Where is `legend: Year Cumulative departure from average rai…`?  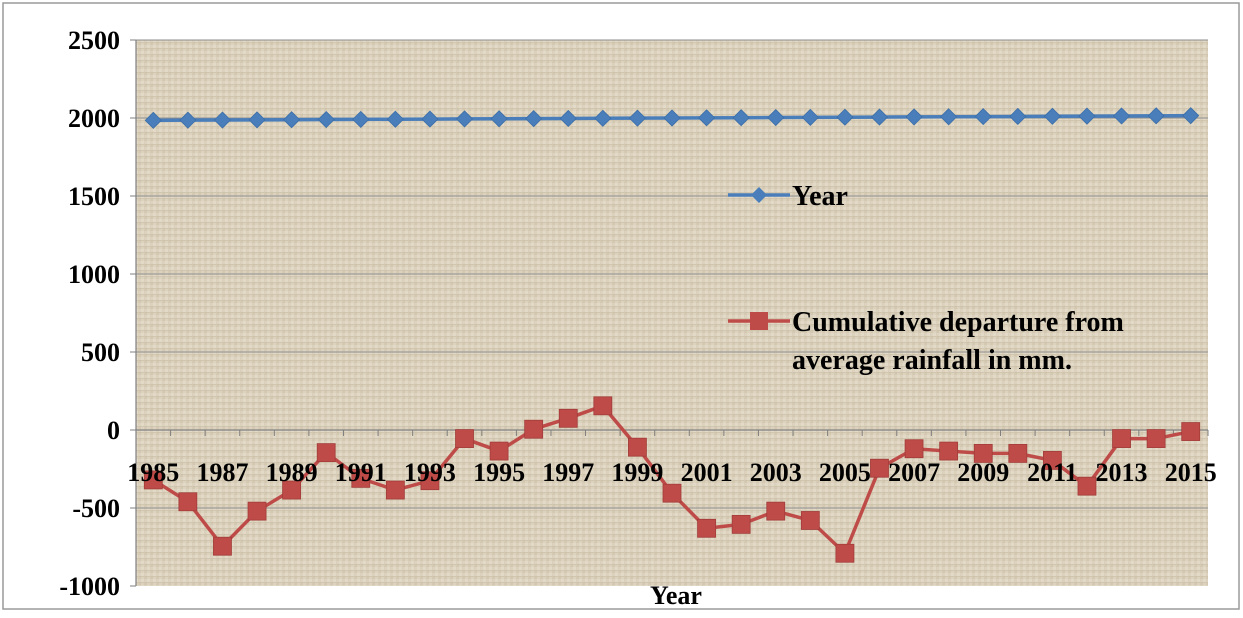
legend: Year Cumulative departure from average rai… is located at coordinates (926, 278).